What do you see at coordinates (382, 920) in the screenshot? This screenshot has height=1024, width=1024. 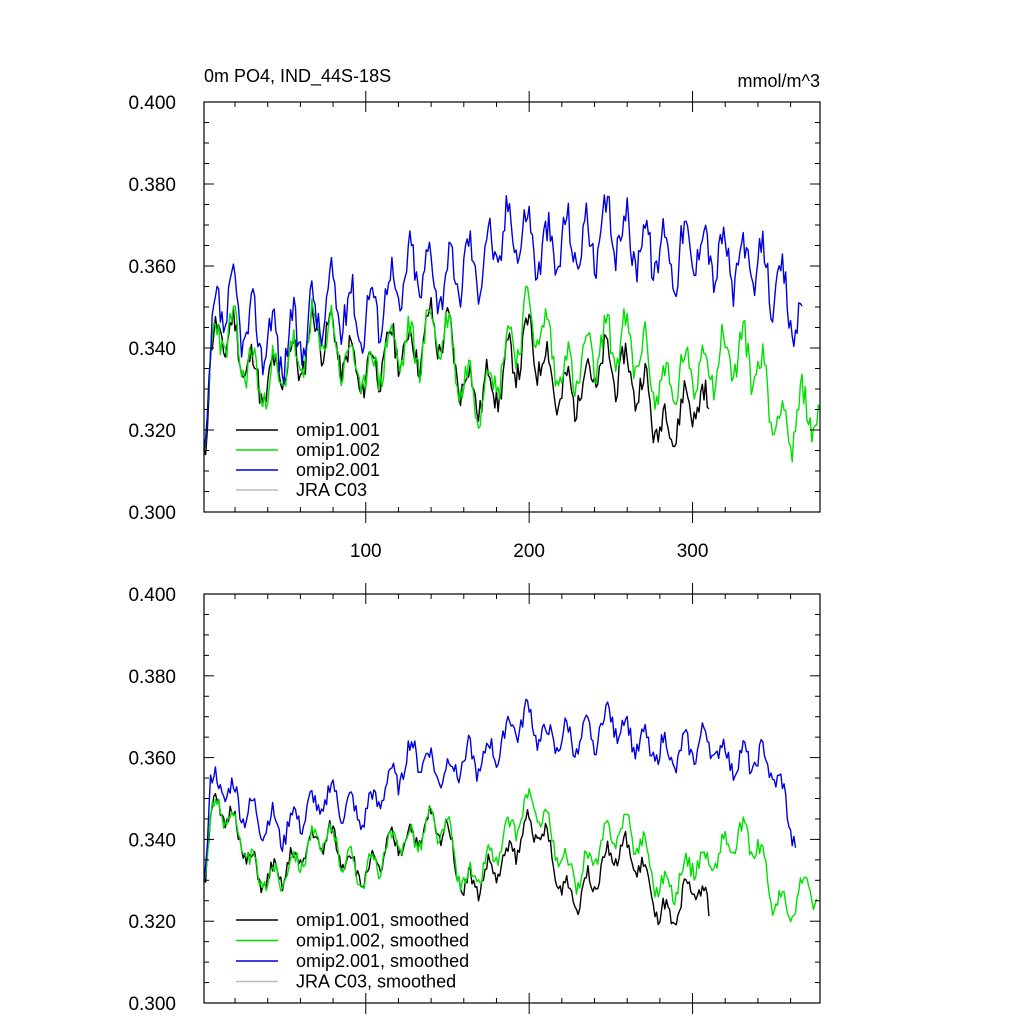 I see `legend-label: omip1.001, smoothed` at bounding box center [382, 920].